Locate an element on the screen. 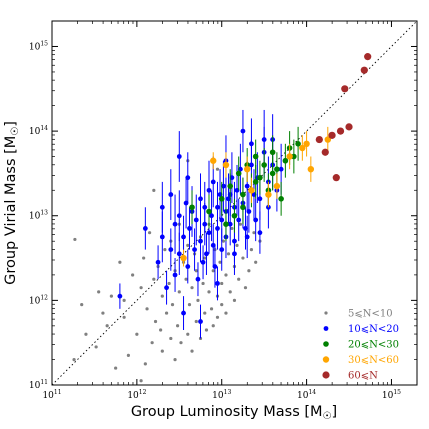  x-axis-title: Group Luminosity Mass [M☉] is located at coordinates (234, 413).